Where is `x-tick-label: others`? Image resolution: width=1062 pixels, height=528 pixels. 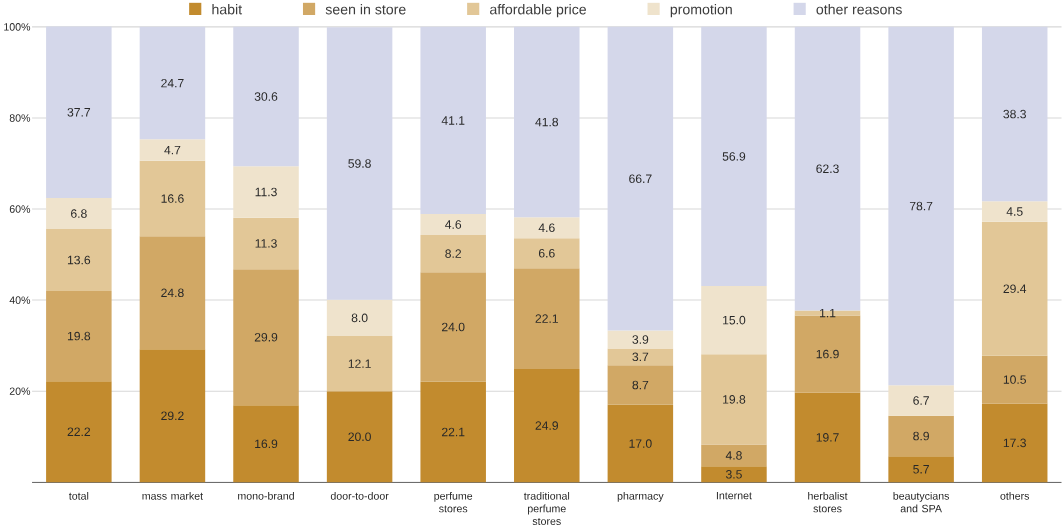 x-tick-label: others is located at coordinates (1015, 495).